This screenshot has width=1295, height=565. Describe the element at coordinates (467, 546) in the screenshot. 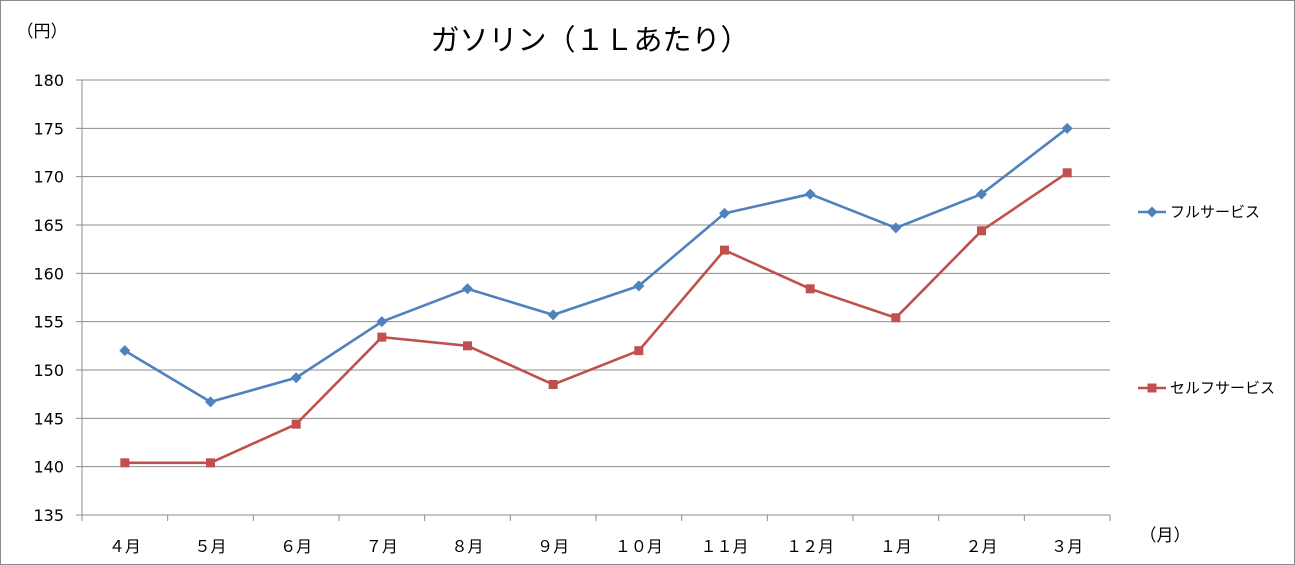

I see `x-tick-label: ８月` at that location.